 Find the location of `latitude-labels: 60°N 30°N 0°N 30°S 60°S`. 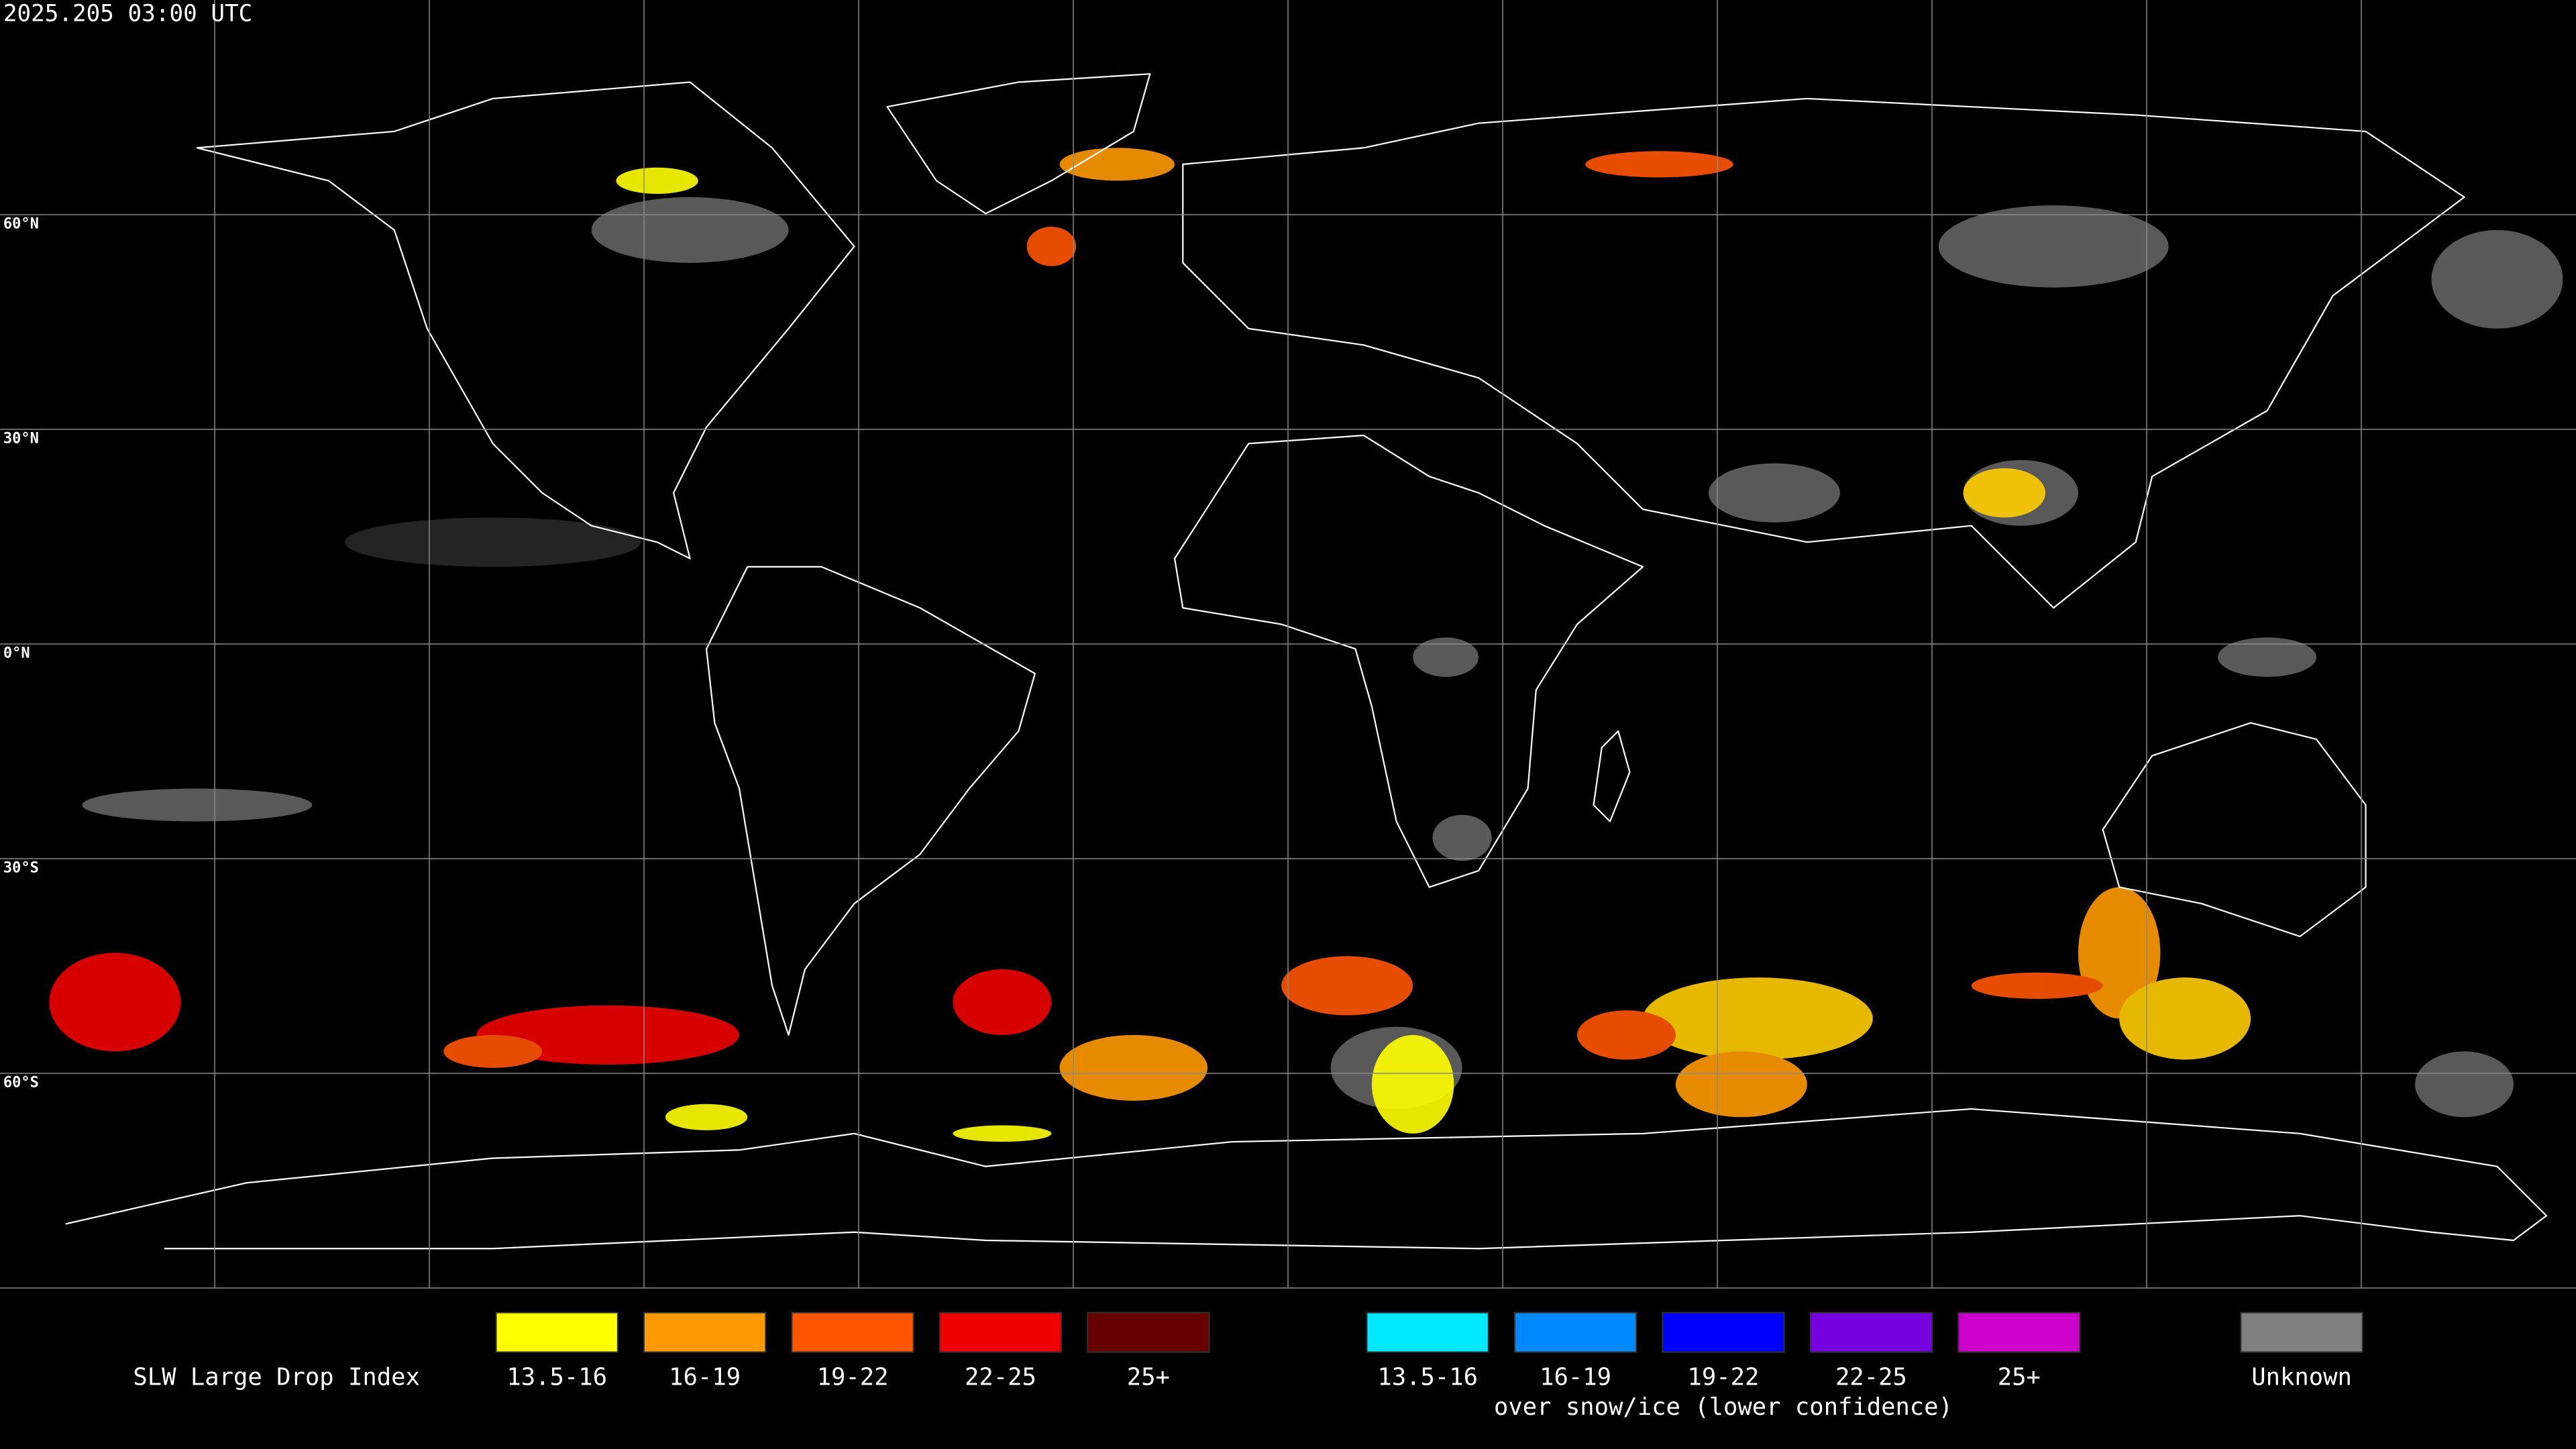

latitude-labels: 60°N 30°N 0°N 30°S 60°S is located at coordinates (21, 653).